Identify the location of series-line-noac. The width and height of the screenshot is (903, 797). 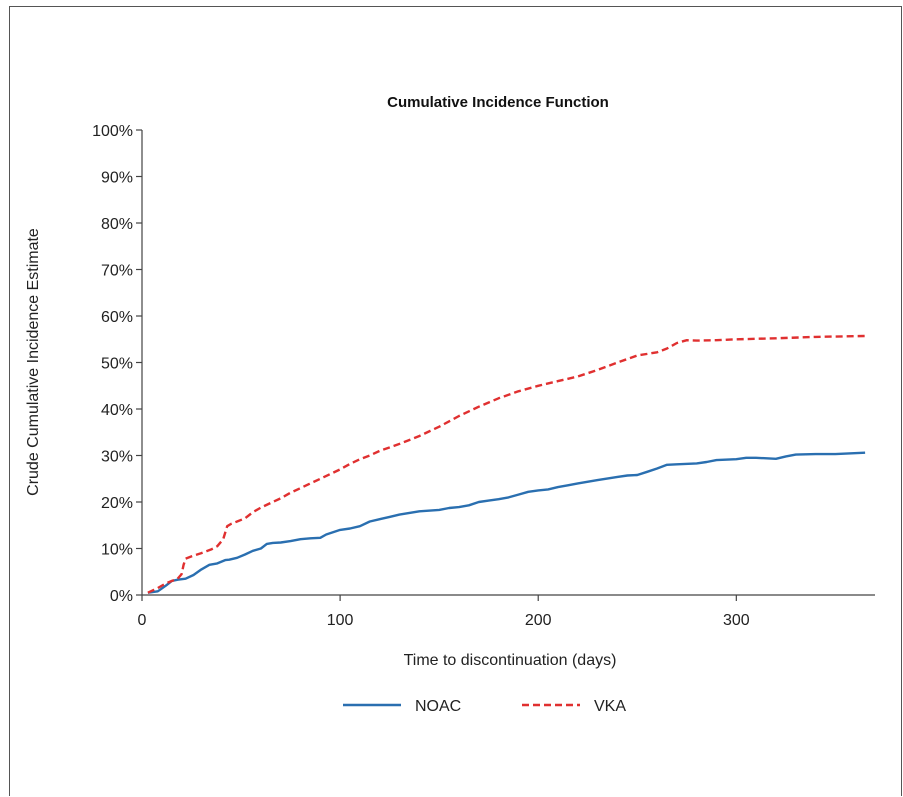
(506, 522).